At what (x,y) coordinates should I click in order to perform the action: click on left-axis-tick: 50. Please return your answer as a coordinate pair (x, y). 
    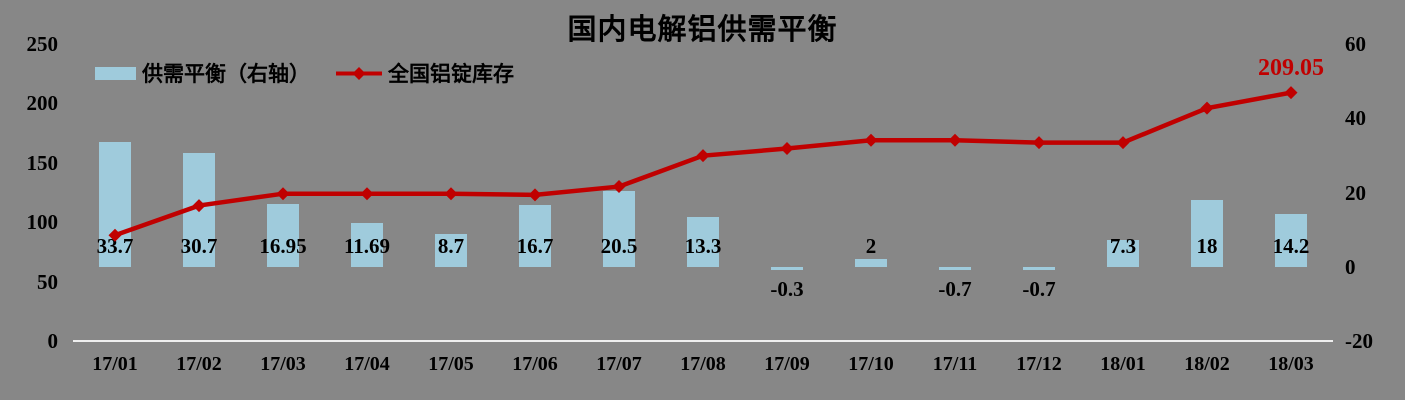
    Looking at the image, I should click on (47, 281).